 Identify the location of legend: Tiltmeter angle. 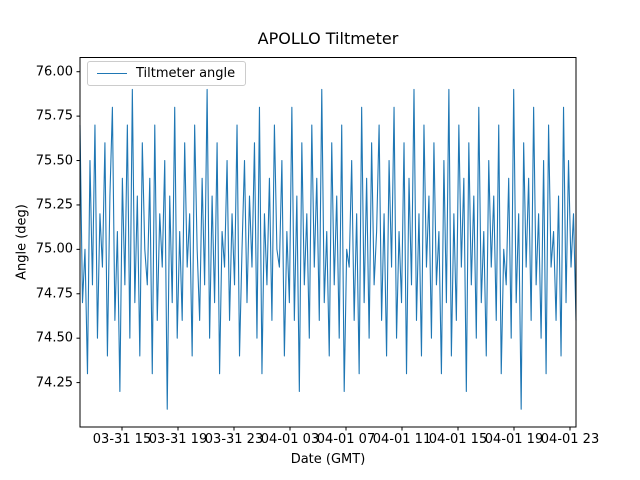
(167, 73).